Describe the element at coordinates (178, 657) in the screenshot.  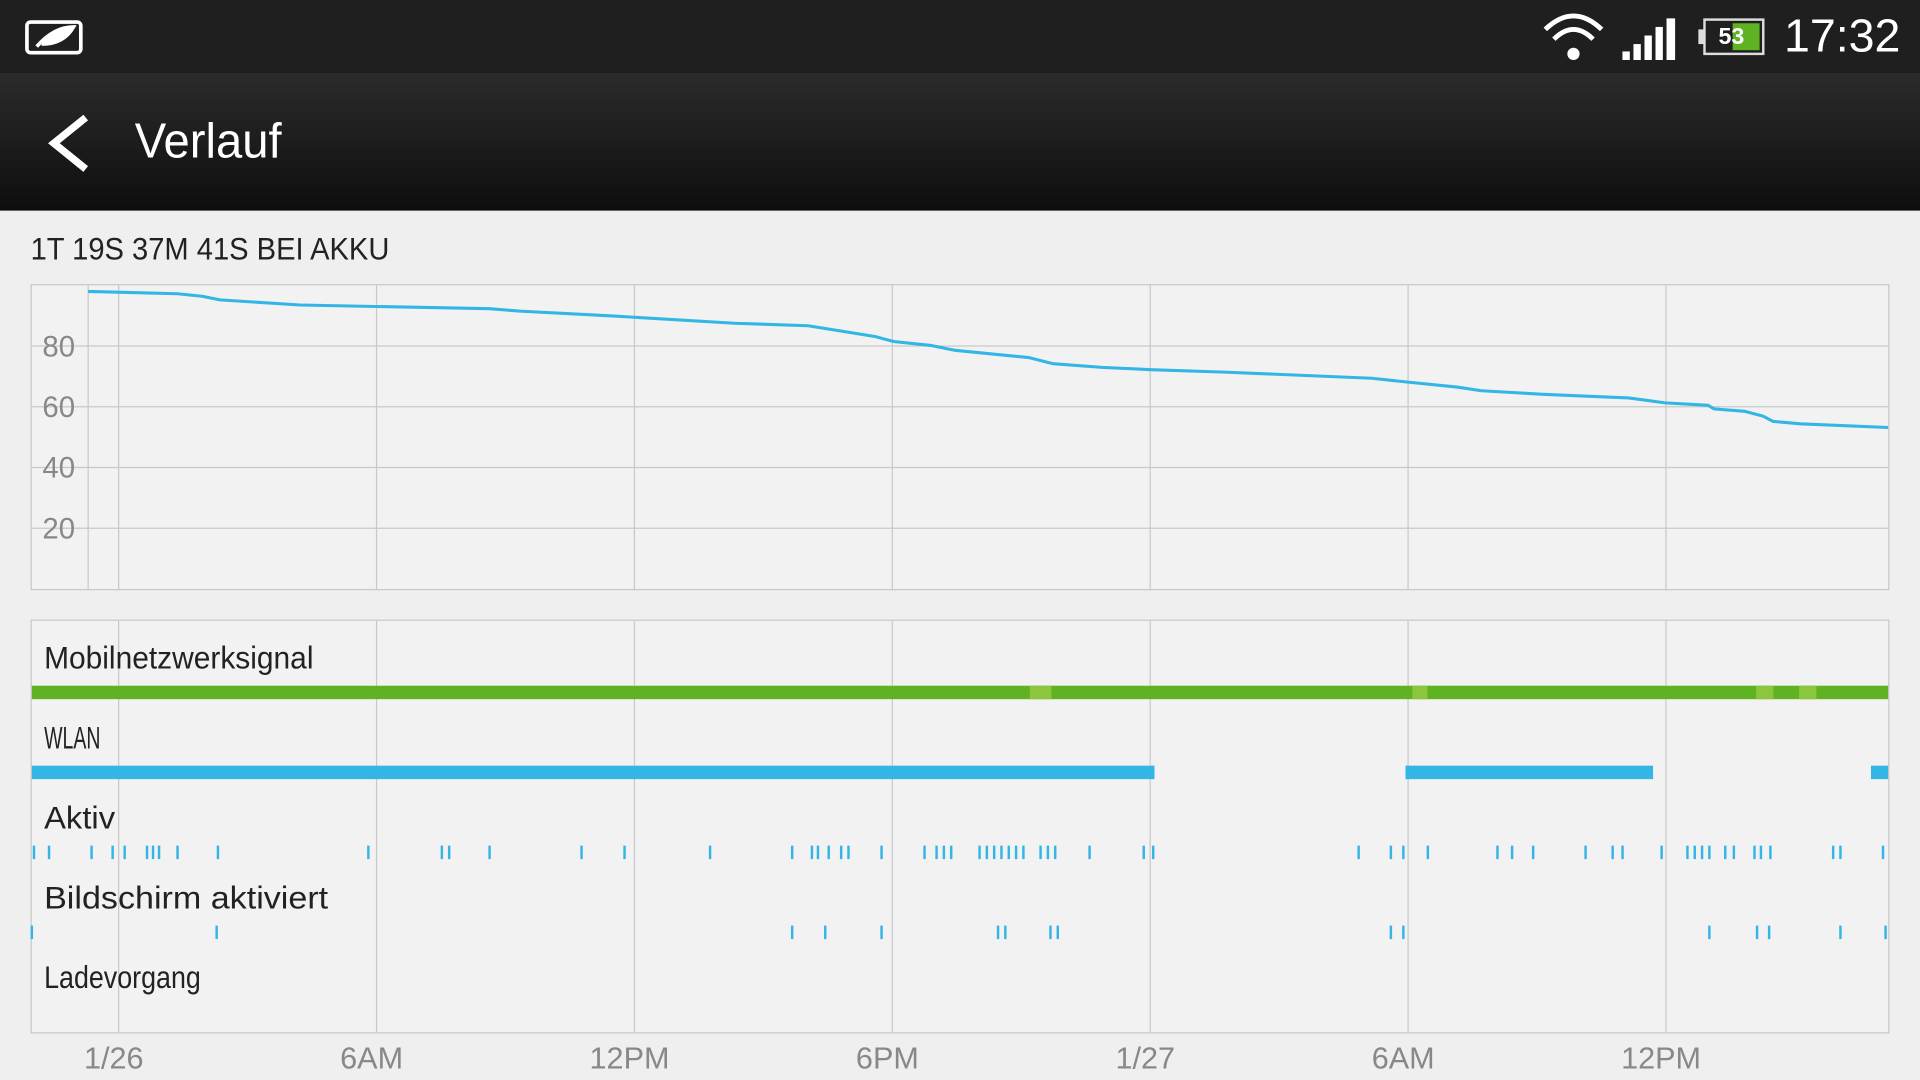
I see `track-label: Mobilnetzwerksignal` at that location.